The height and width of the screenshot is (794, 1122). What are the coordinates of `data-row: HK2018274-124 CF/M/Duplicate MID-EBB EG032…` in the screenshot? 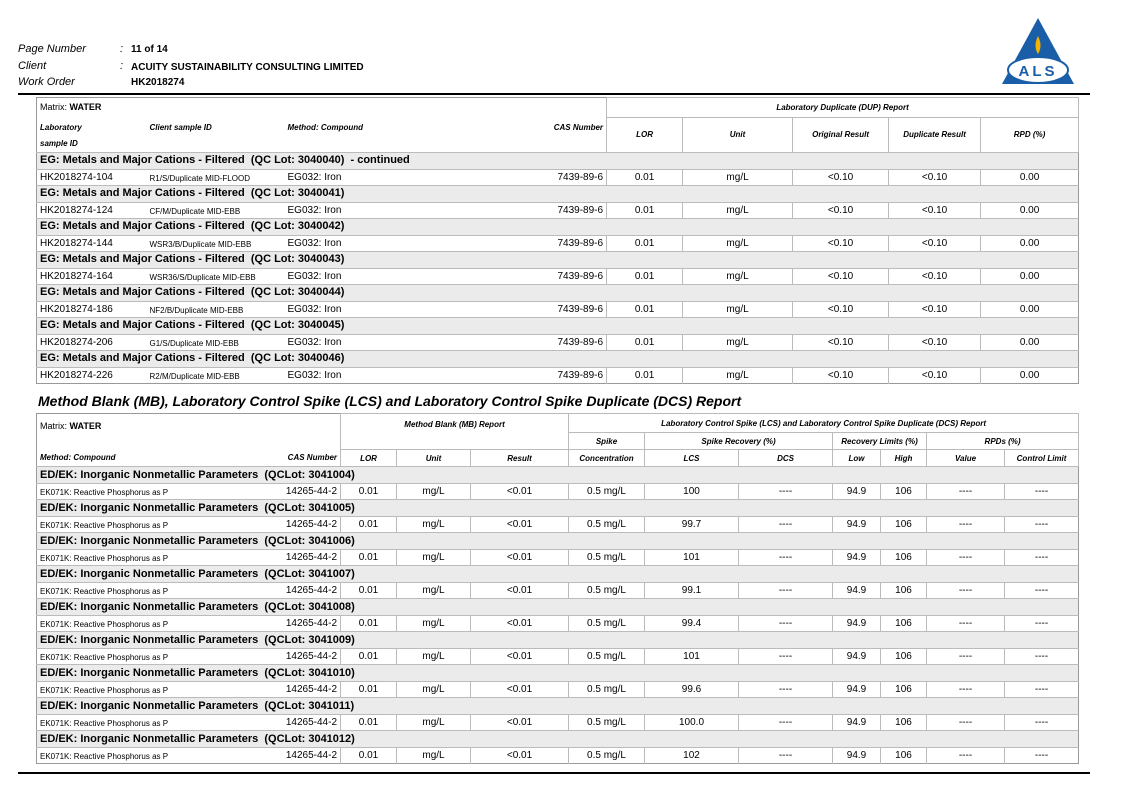 It's located at (557, 209).